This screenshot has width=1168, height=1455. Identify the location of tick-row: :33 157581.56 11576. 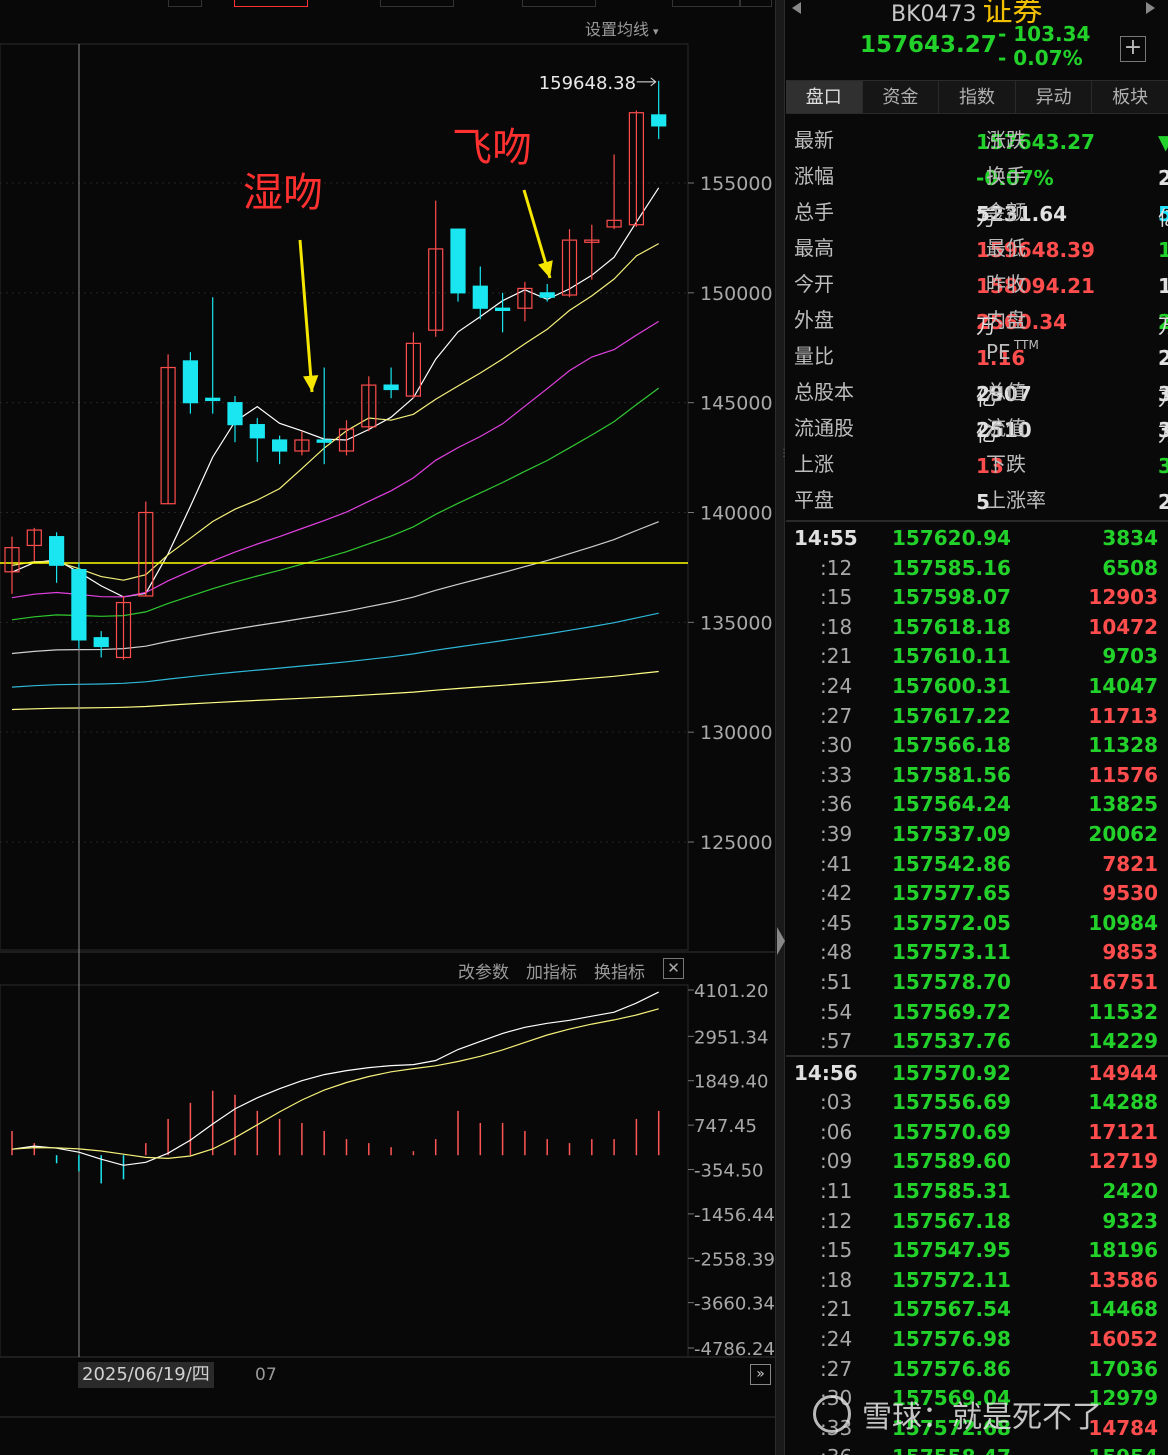
(977, 774).